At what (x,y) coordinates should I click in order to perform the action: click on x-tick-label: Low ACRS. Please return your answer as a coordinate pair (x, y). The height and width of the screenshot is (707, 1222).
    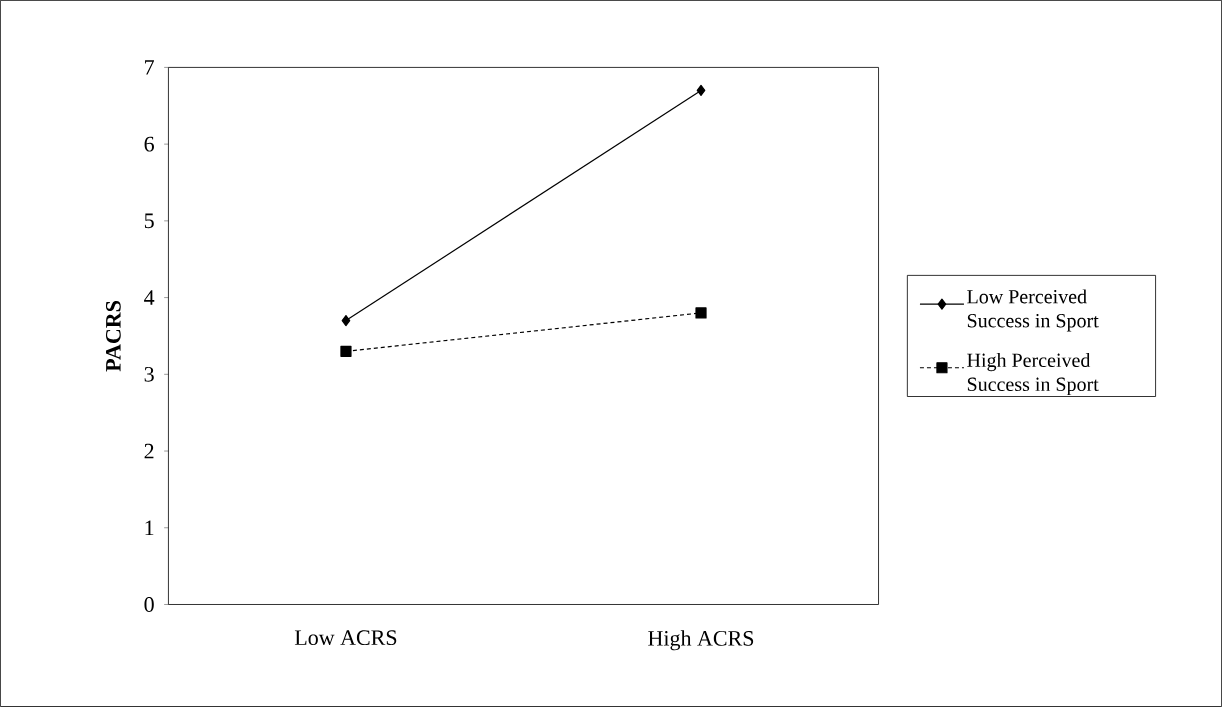
    Looking at the image, I should click on (345, 638).